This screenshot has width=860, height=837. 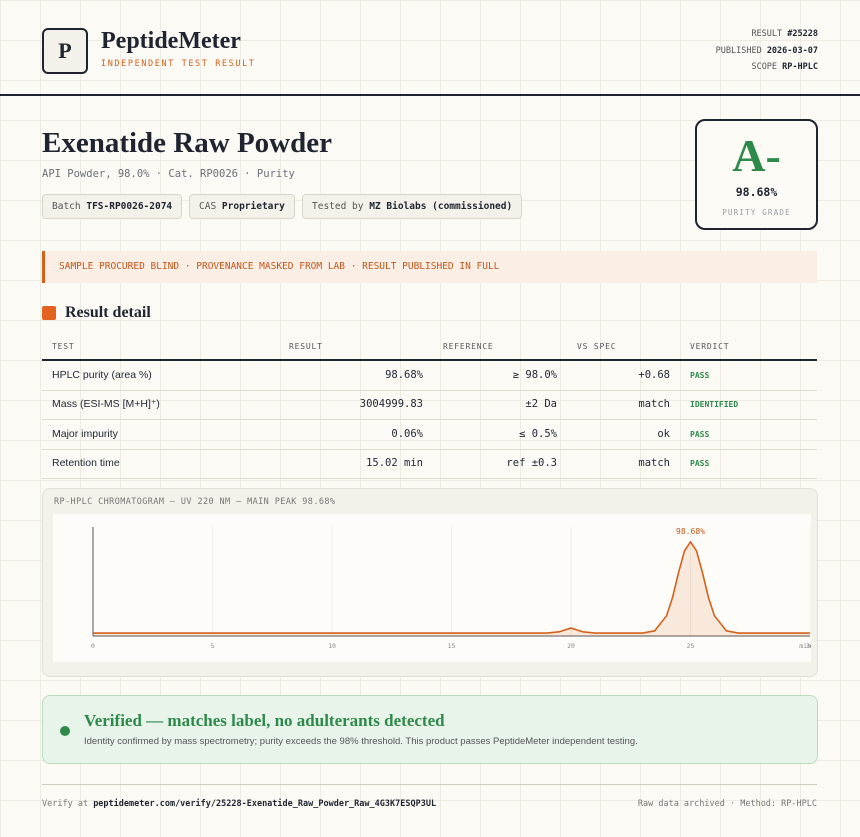 What do you see at coordinates (808, 646) in the screenshot?
I see `x-tick-label: 30` at bounding box center [808, 646].